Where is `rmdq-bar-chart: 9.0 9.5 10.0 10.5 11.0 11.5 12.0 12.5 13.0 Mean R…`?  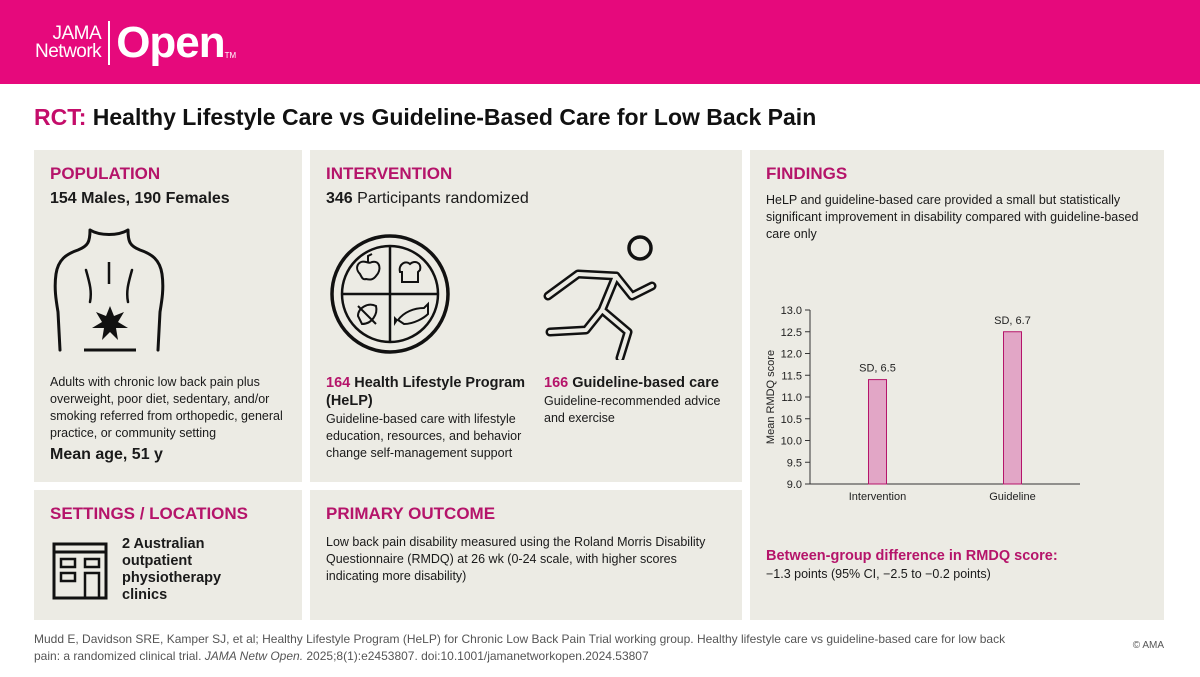
rmdq-bar-chart: 9.0 9.5 10.0 10.5 11.0 11.5 12.0 12.5 13.0 Mean R… is located at coordinates (922, 404).